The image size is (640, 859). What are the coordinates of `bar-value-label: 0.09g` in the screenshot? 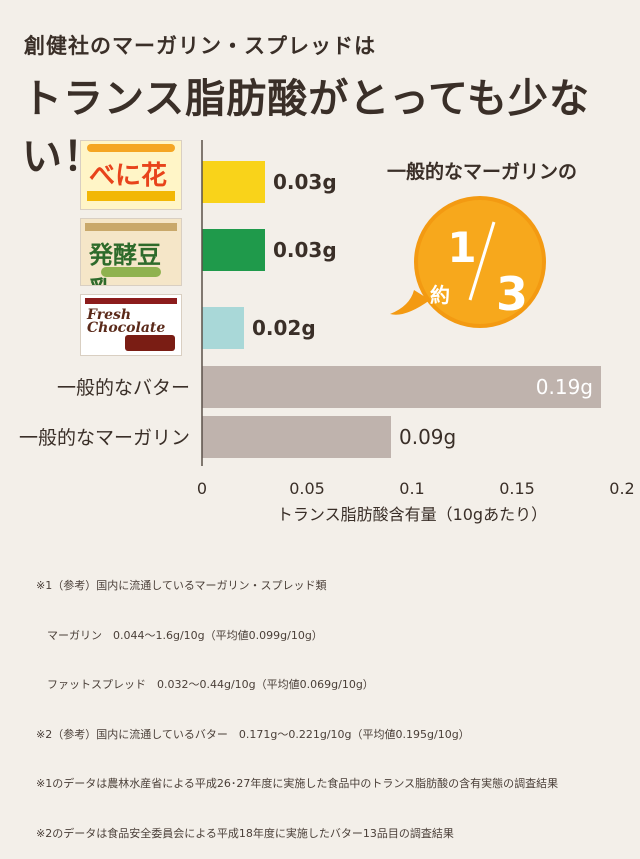 It's located at (427, 437).